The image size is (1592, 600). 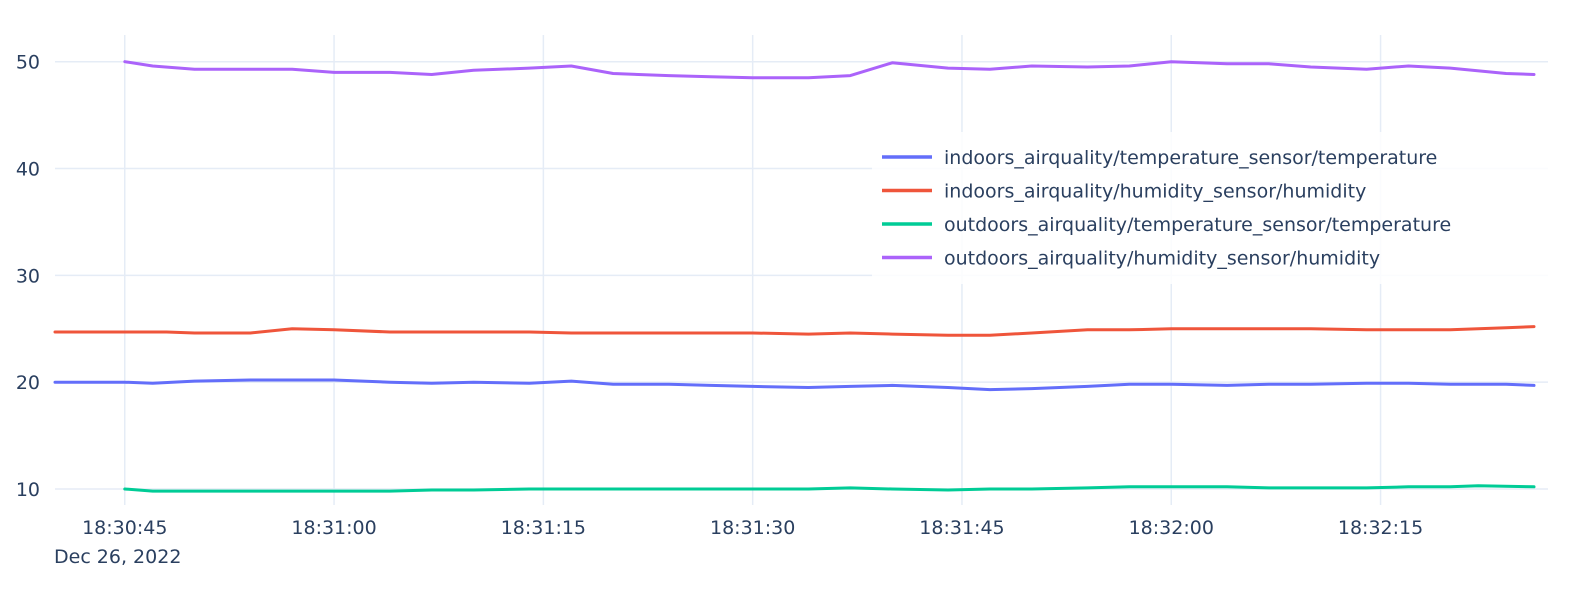 What do you see at coordinates (961, 528) in the screenshot?
I see `x-tick-label: 18:31:45` at bounding box center [961, 528].